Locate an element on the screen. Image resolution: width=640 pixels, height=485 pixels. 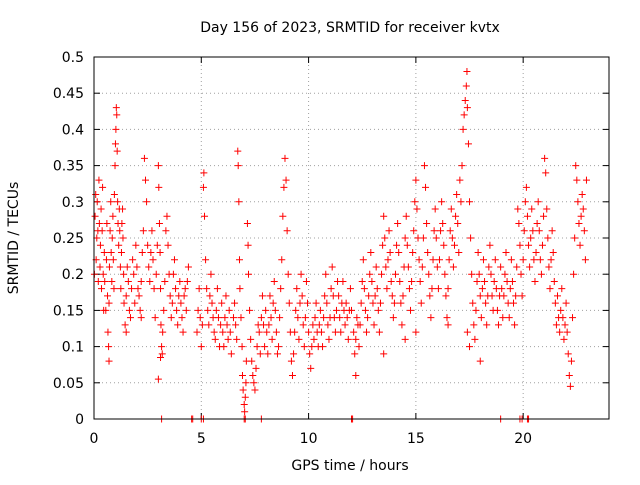
y-tick-label: 0.05 is located at coordinates (68, 384).